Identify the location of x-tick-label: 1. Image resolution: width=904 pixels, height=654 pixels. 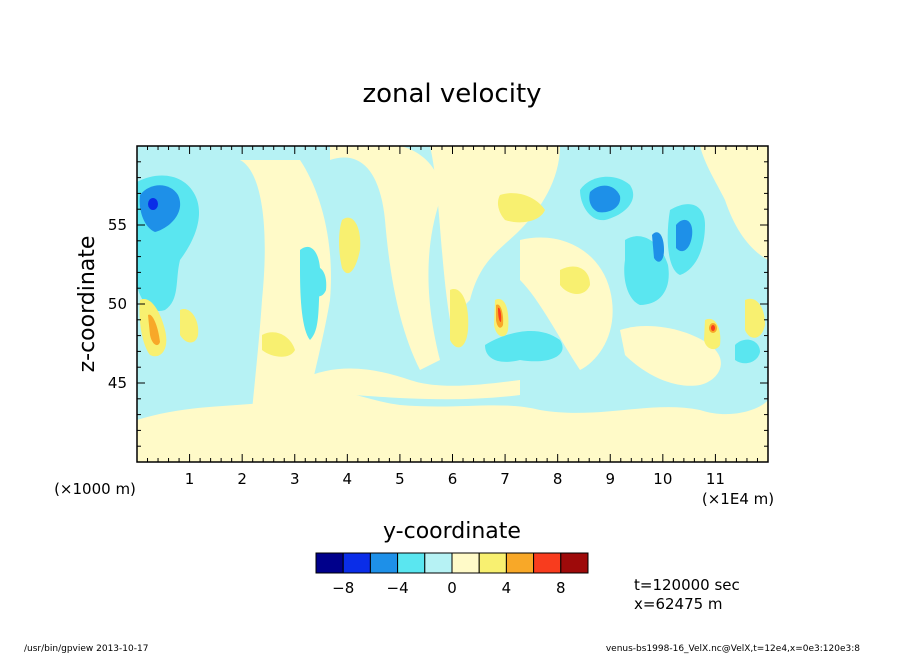
(190, 479).